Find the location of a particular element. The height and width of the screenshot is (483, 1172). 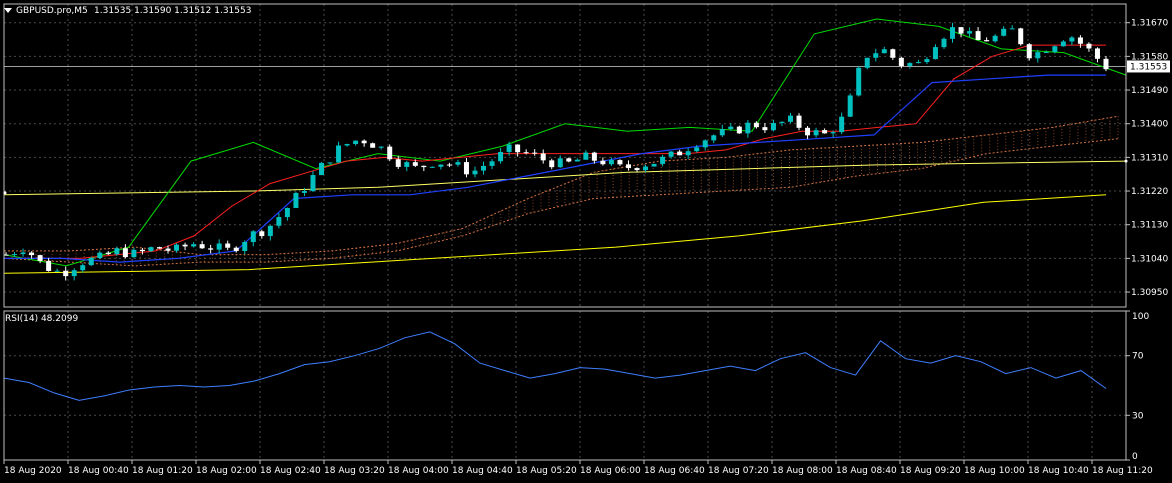

current-price-label: 1.31553 is located at coordinates (1148, 67).